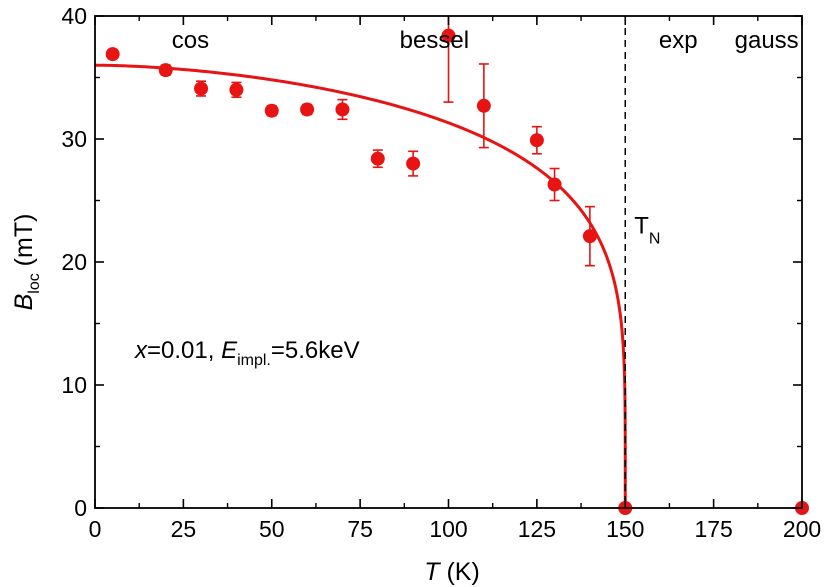 The width and height of the screenshot is (830, 587). What do you see at coordinates (247, 353) in the screenshot?
I see `sample-annotation: x=0.01, Eimpl.=5.6keV` at bounding box center [247, 353].